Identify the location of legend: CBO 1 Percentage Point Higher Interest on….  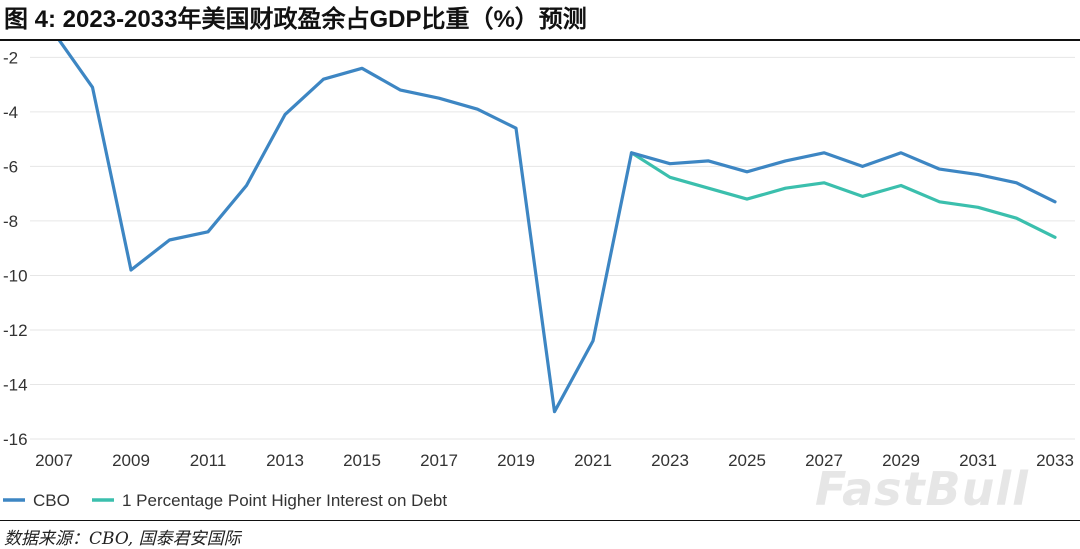
(225, 500).